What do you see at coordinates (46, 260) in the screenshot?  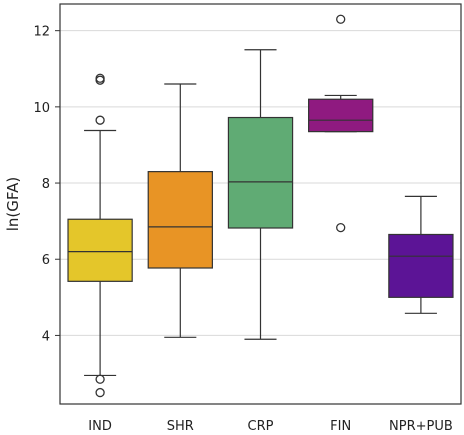 I see `y-tick-label: 6` at bounding box center [46, 260].